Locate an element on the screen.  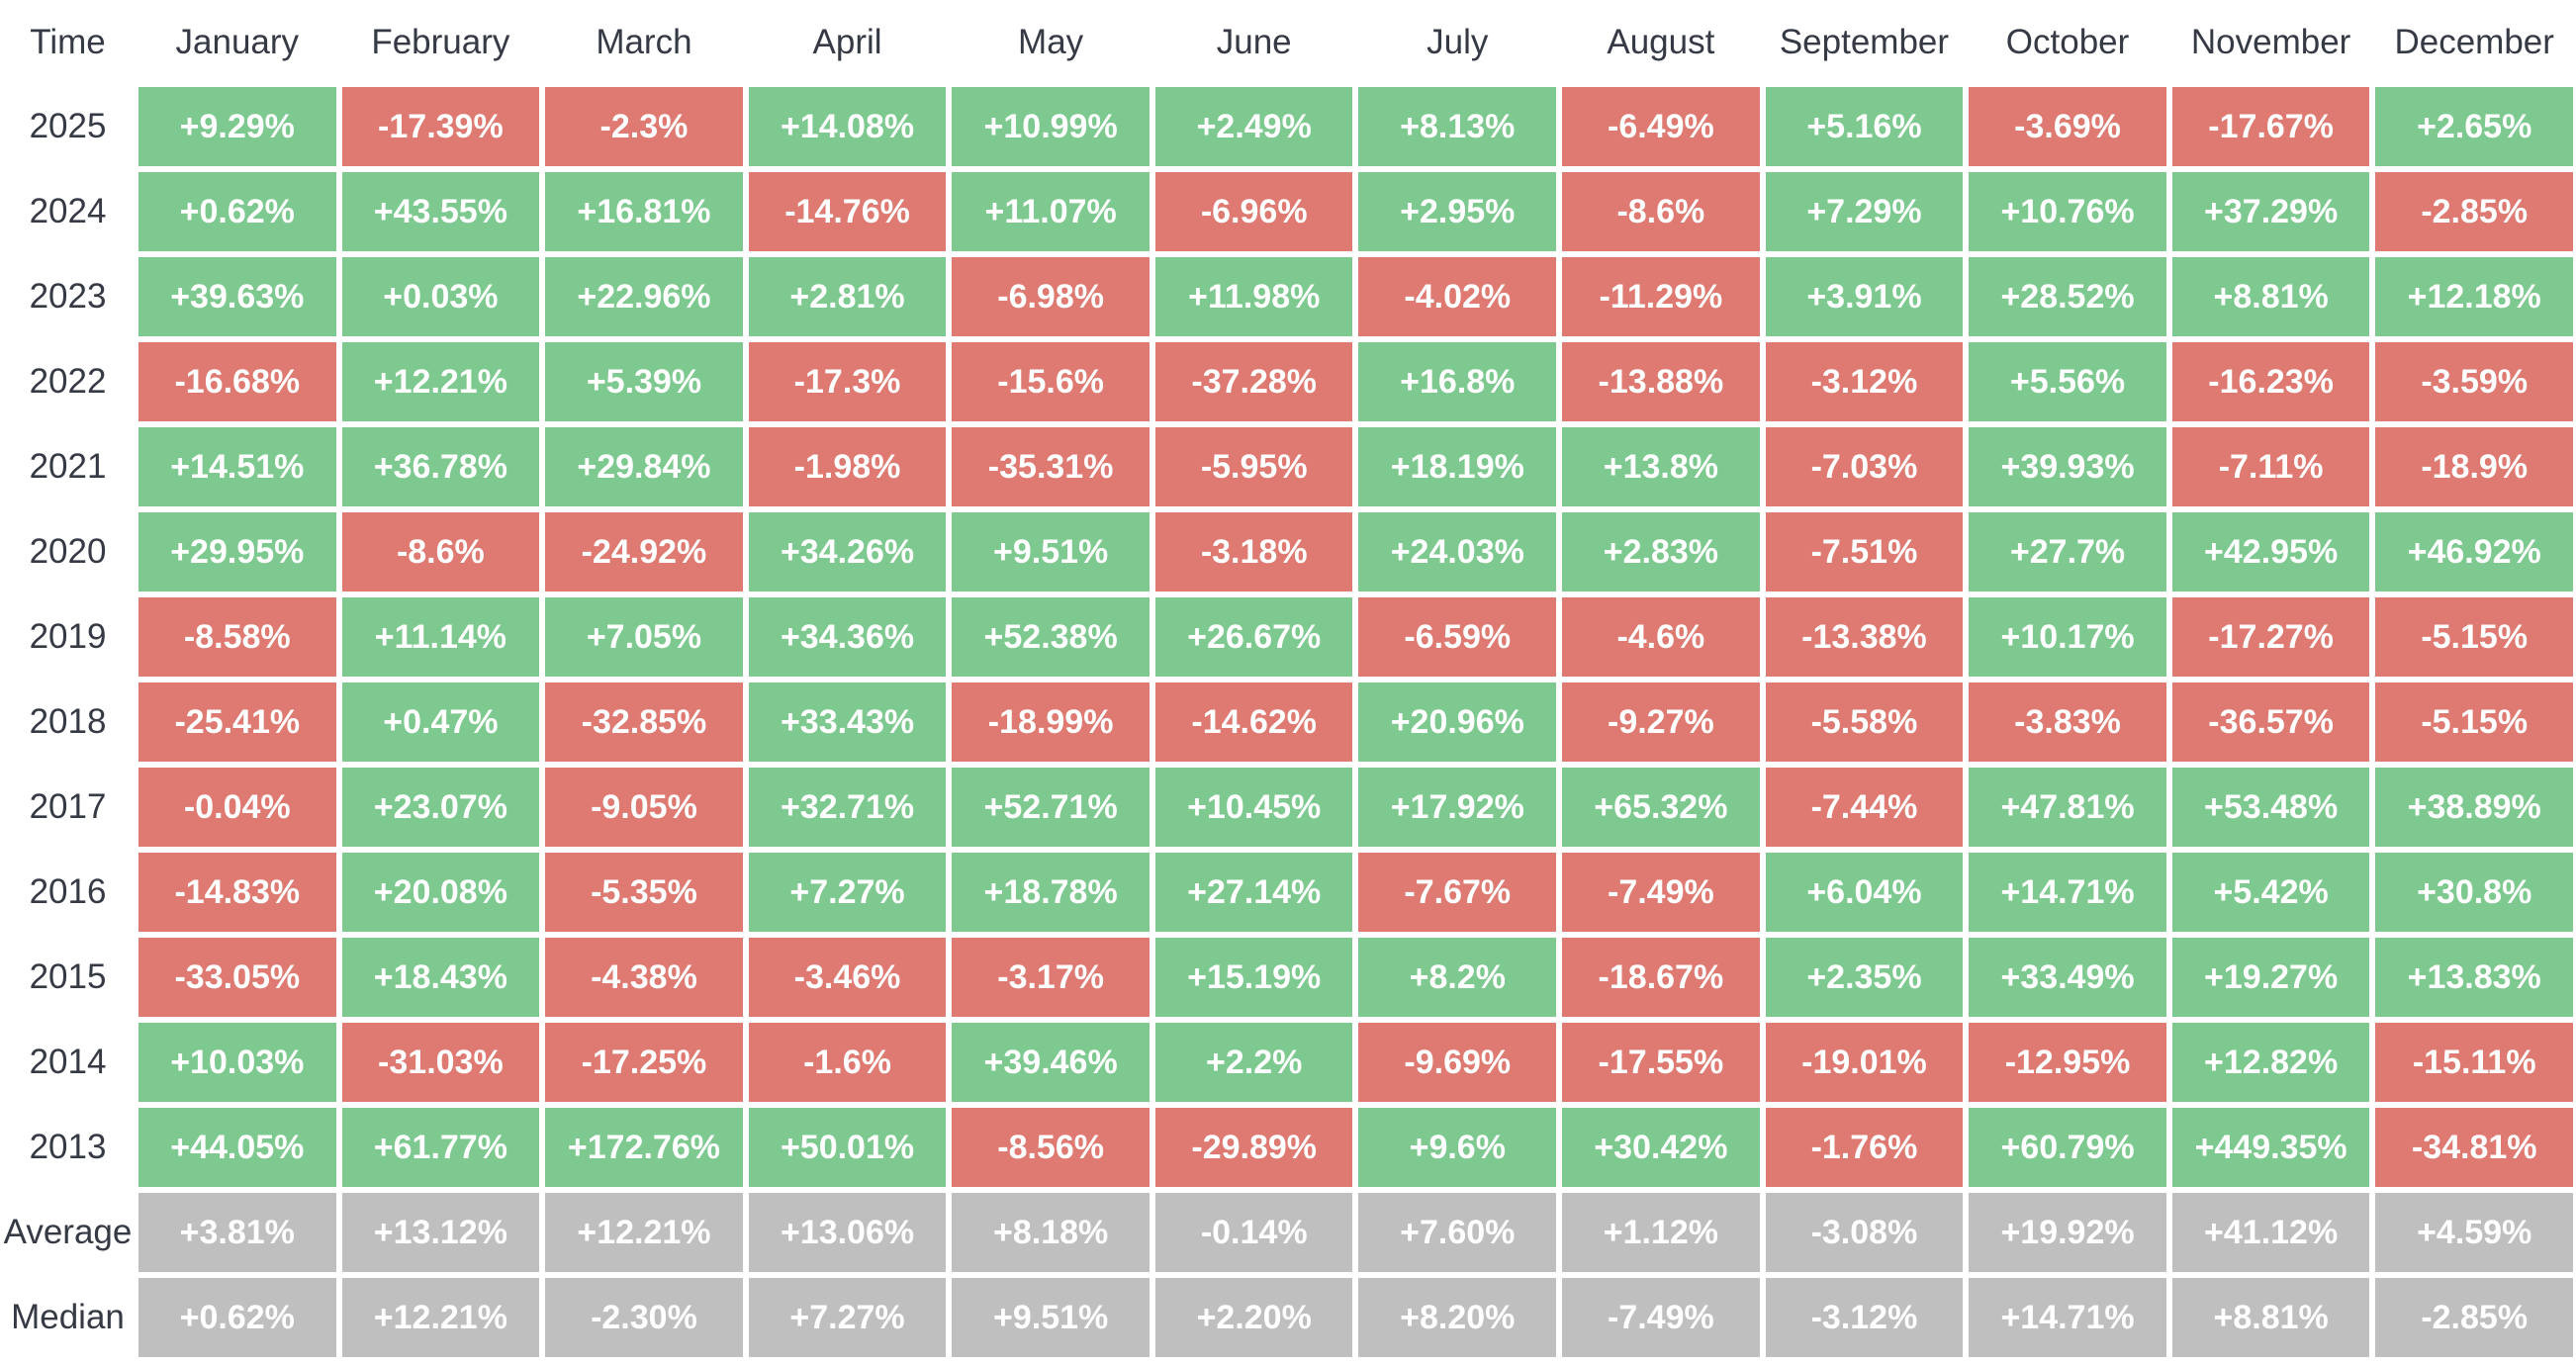
cell-wrapper: +39.63% is located at coordinates (237, 296).